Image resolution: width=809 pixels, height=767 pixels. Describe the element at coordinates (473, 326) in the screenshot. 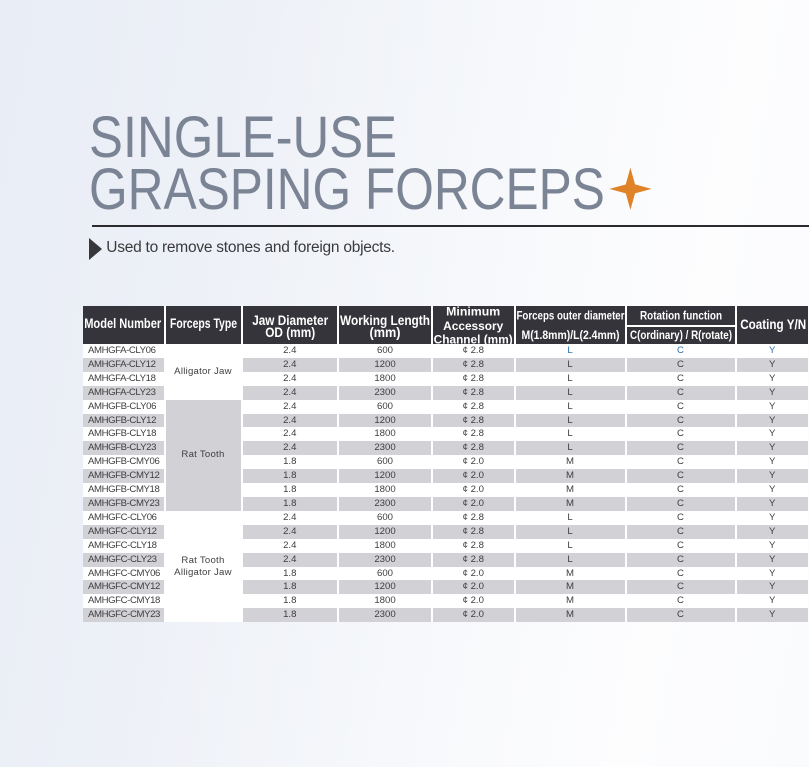

I see `svg-text: Accessory` at that location.